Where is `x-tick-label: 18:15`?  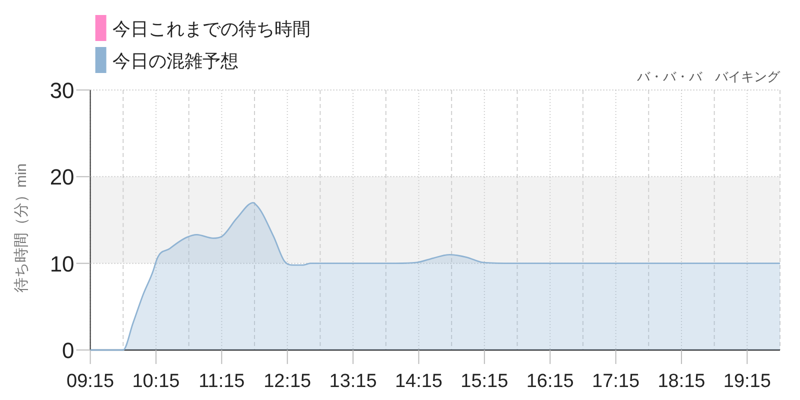
x-tick-label: 18:15 is located at coordinates (682, 381).